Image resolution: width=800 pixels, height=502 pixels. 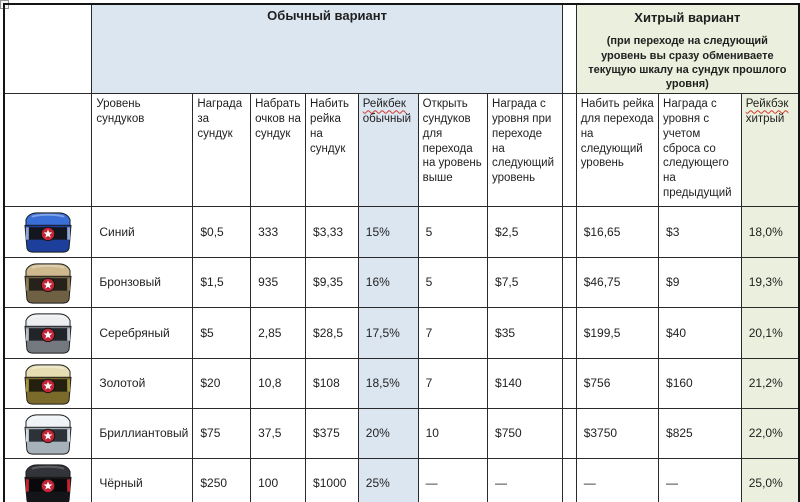 What do you see at coordinates (617, 480) in the screenshot?
I see `rake-to-level-up: —` at bounding box center [617, 480].